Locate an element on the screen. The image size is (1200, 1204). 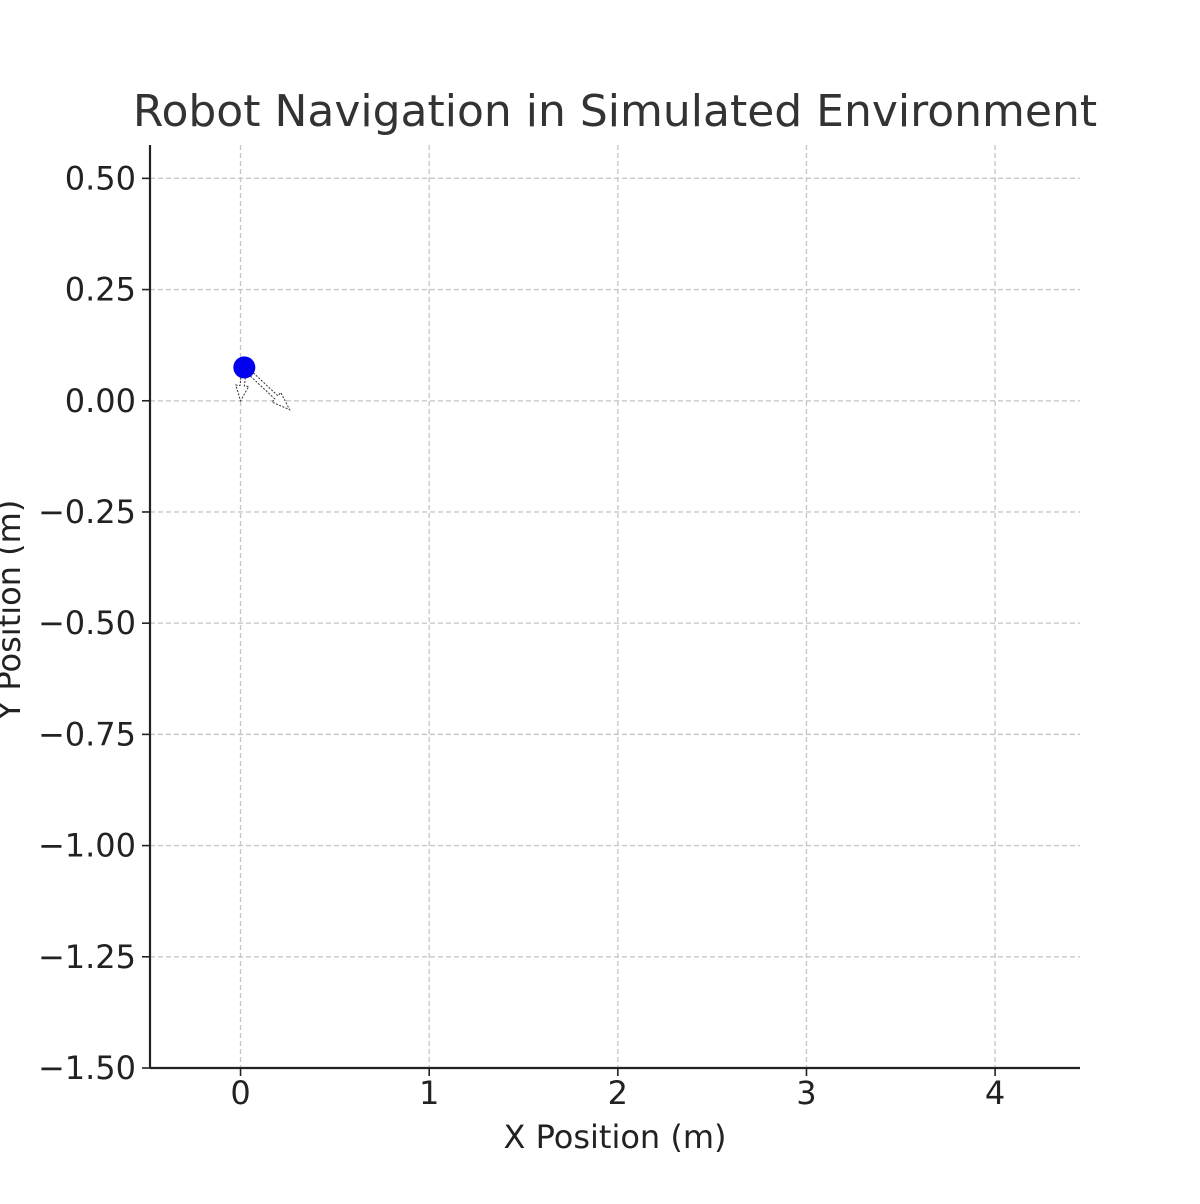
marks-layer is located at coordinates (262, 383).